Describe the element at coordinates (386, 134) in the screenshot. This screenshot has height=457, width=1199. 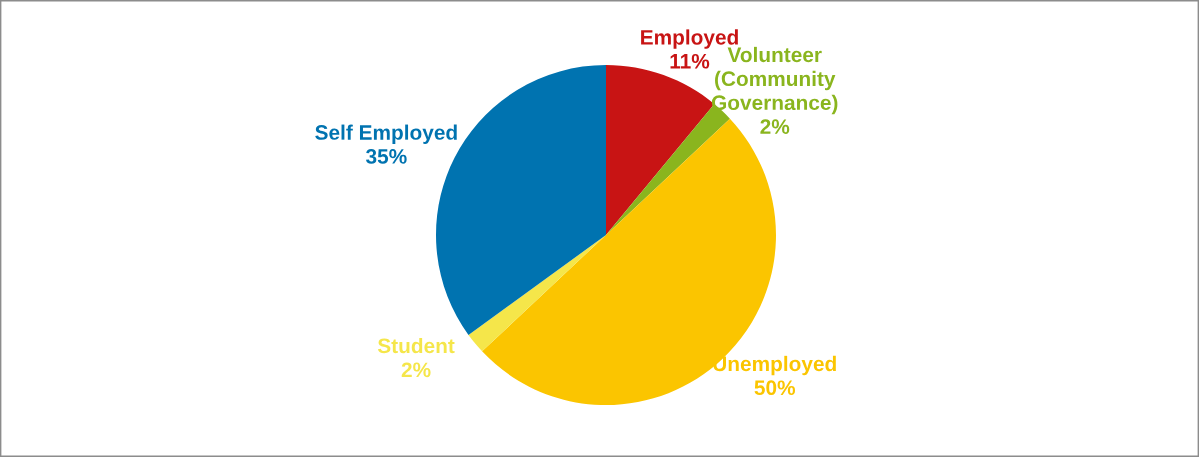
I see `slice-label: Self Employed` at that location.